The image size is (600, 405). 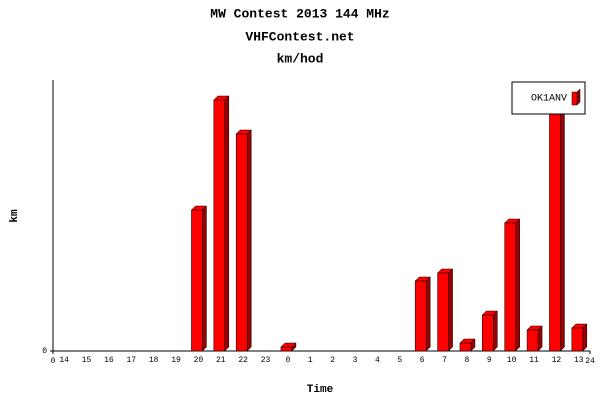 What do you see at coordinates (399, 360) in the screenshot?
I see `x-category-label: 5` at bounding box center [399, 360].